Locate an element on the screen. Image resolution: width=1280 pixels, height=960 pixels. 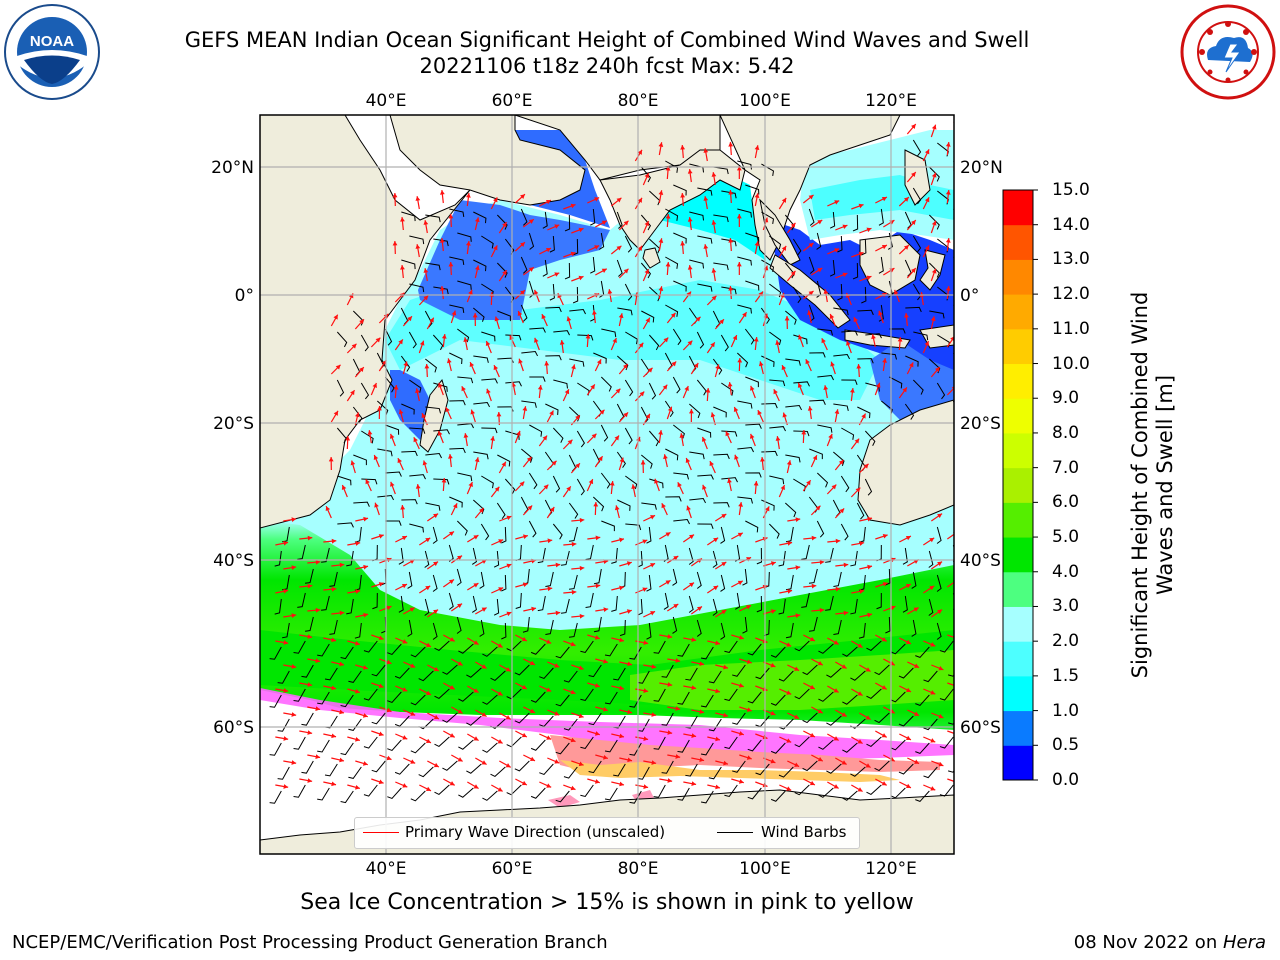
colorbar-tick-label: 9.0 is located at coordinates (1066, 398).